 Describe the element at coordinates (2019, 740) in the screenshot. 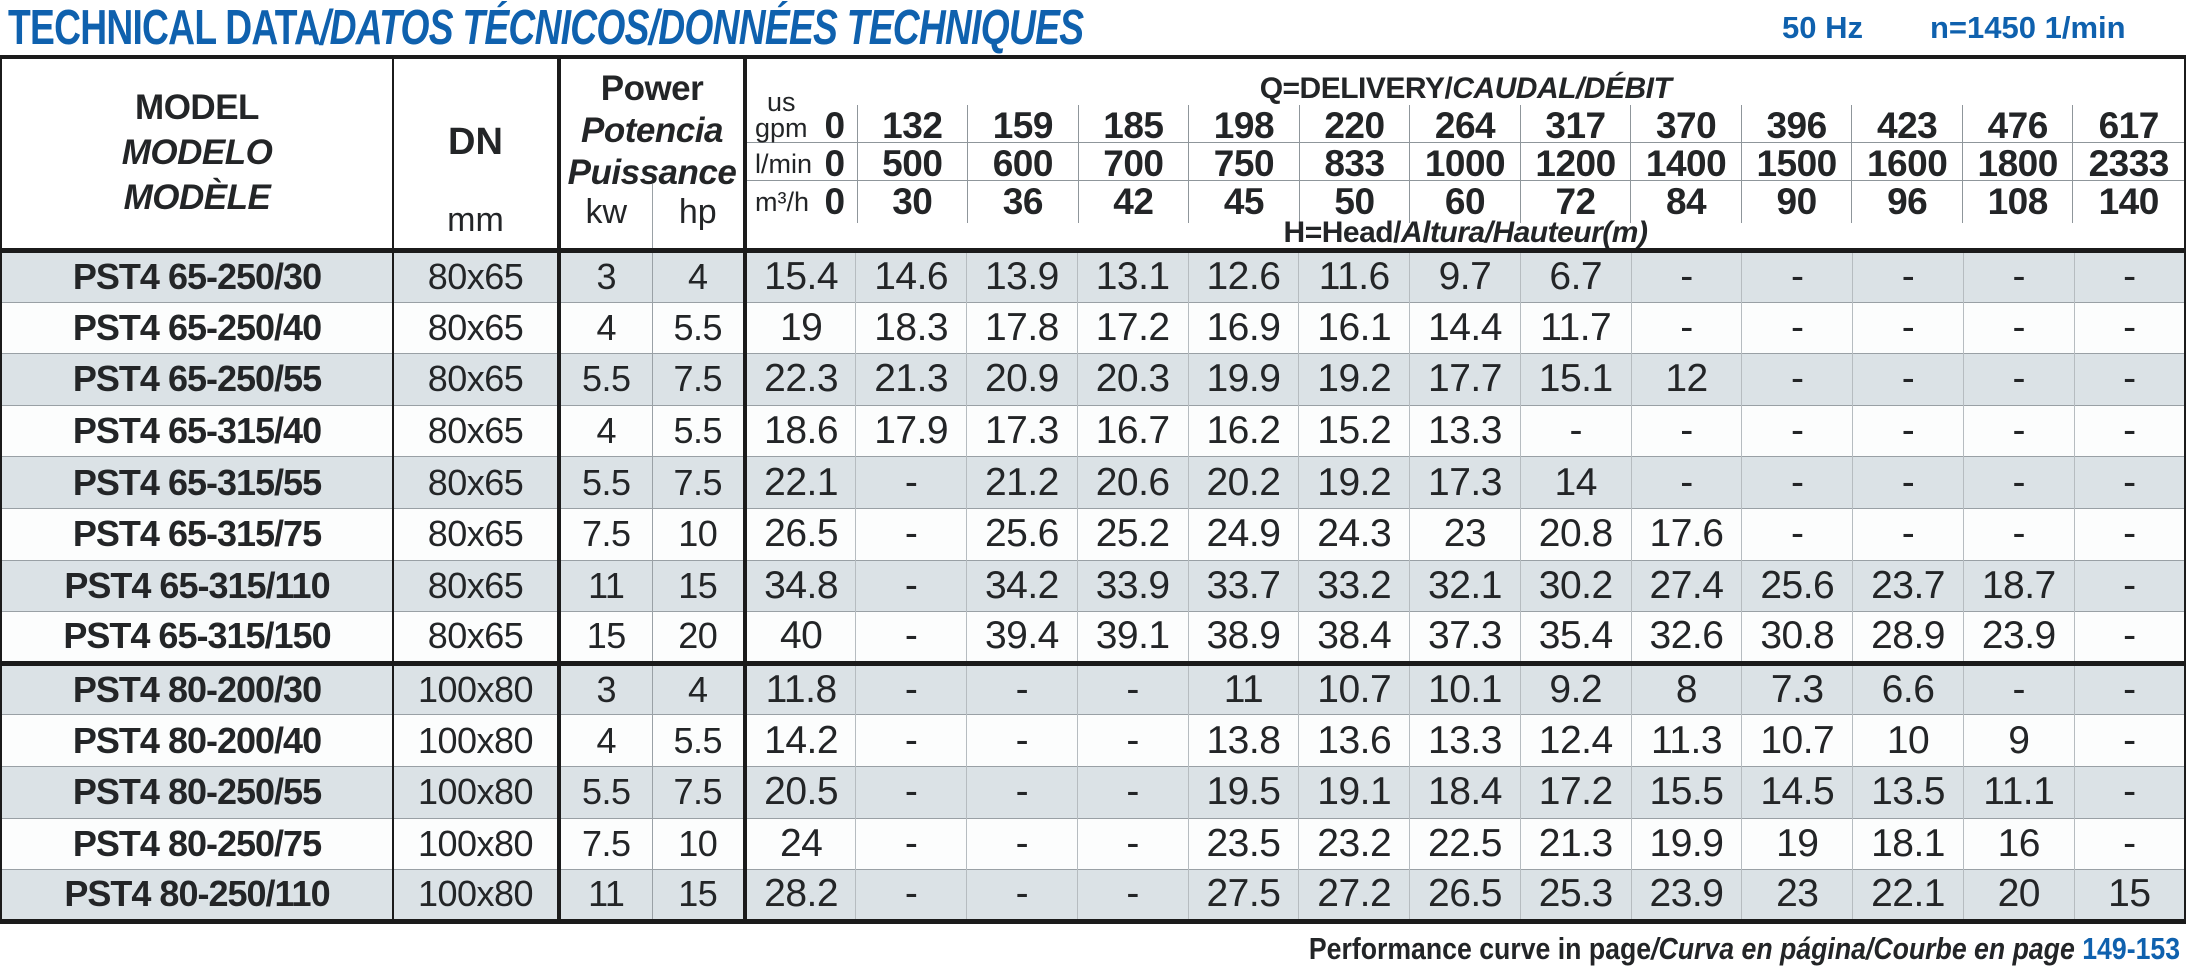

I see `head-value-cell: 9` at that location.